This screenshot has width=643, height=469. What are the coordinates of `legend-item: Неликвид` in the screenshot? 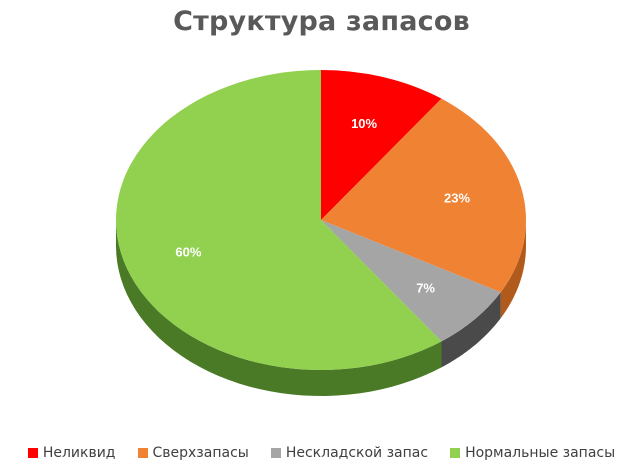 It's located at (71, 453).